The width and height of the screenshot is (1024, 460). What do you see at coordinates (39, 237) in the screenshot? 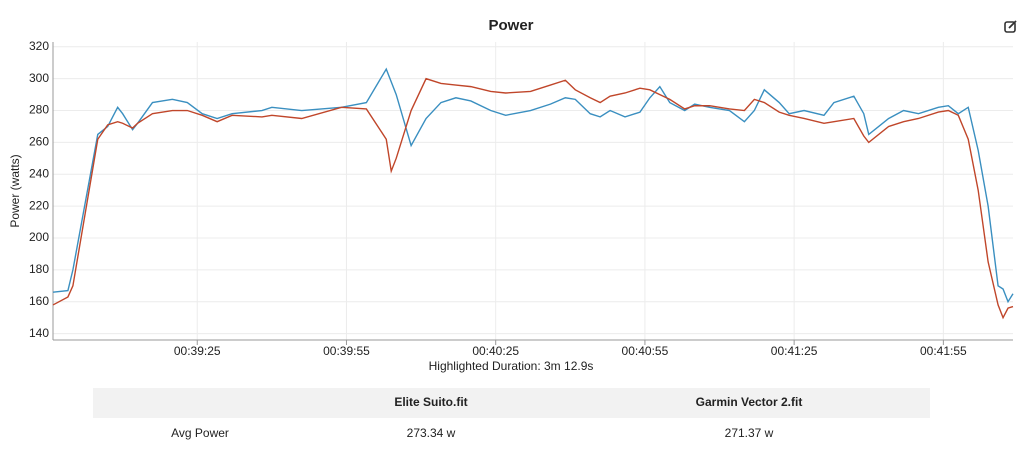
I see `y-tick-label: 200` at bounding box center [39, 237].